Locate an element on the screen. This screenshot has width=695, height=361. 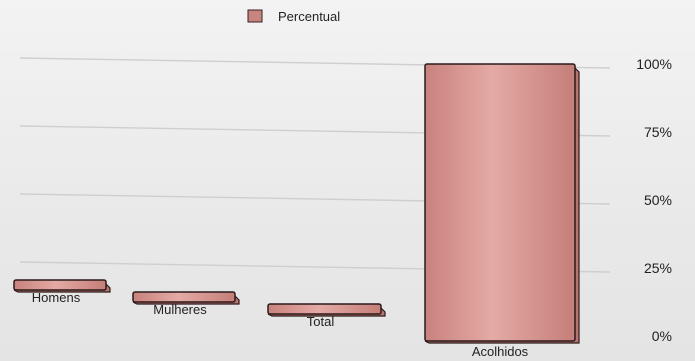
legend: Percentual is located at coordinates (293, 16).